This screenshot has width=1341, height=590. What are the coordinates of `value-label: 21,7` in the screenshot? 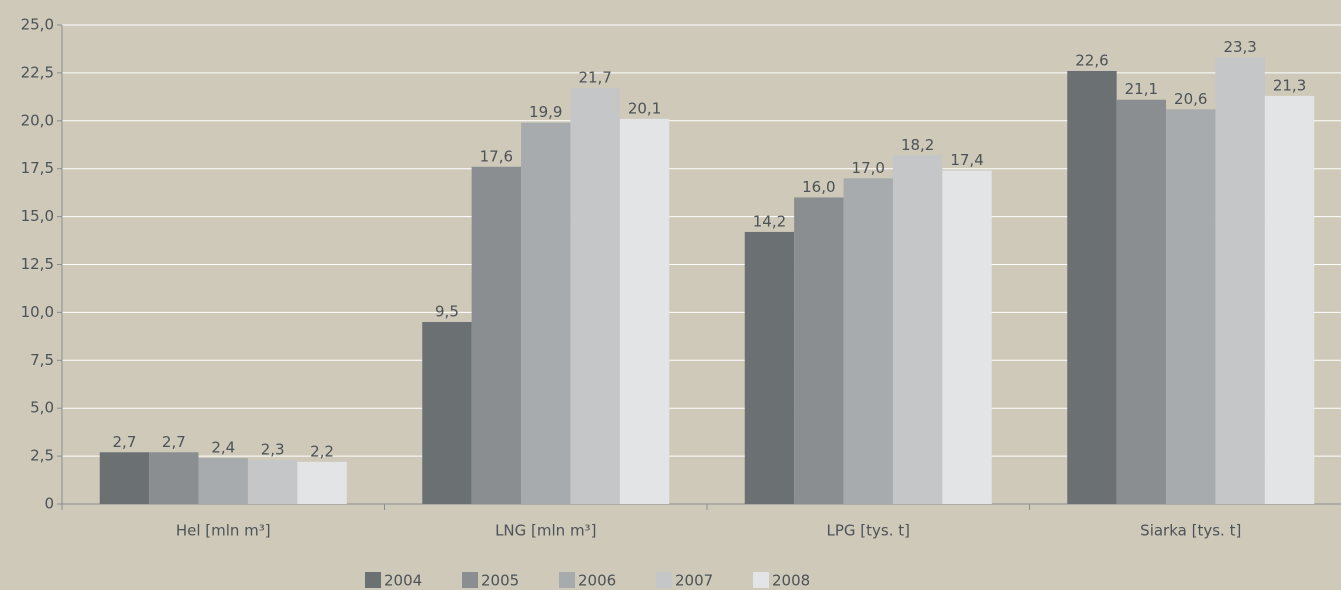 It's located at (594, 78).